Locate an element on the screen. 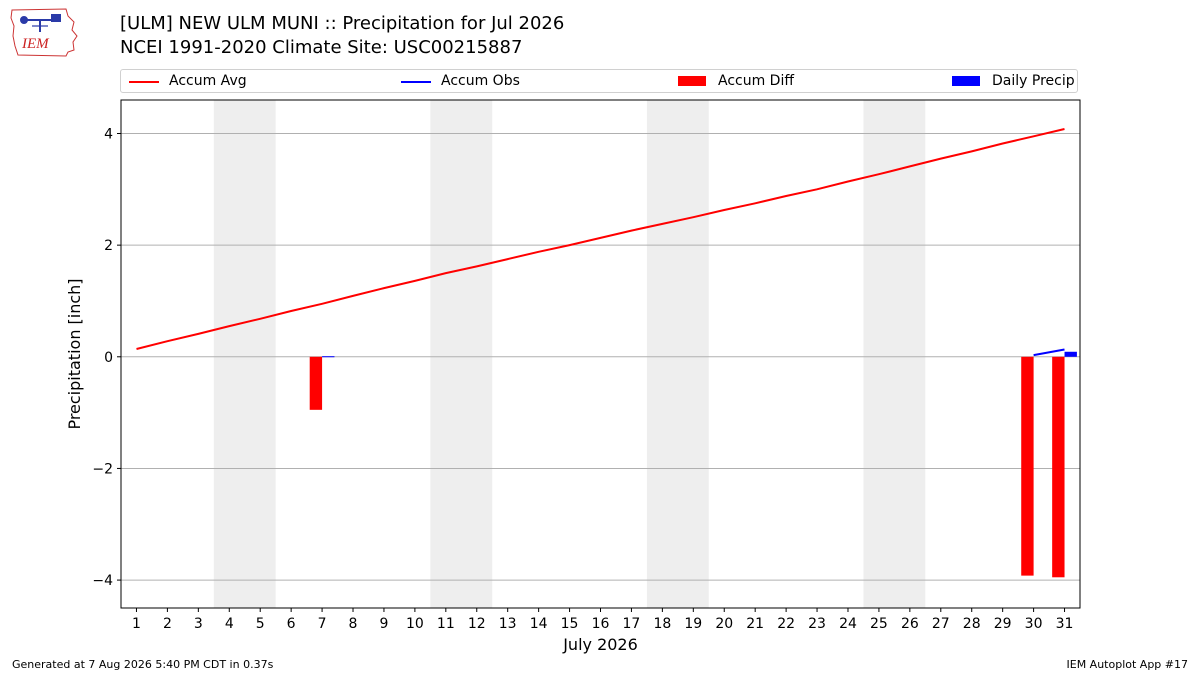  y-tick-label: 4 is located at coordinates (108, 134).